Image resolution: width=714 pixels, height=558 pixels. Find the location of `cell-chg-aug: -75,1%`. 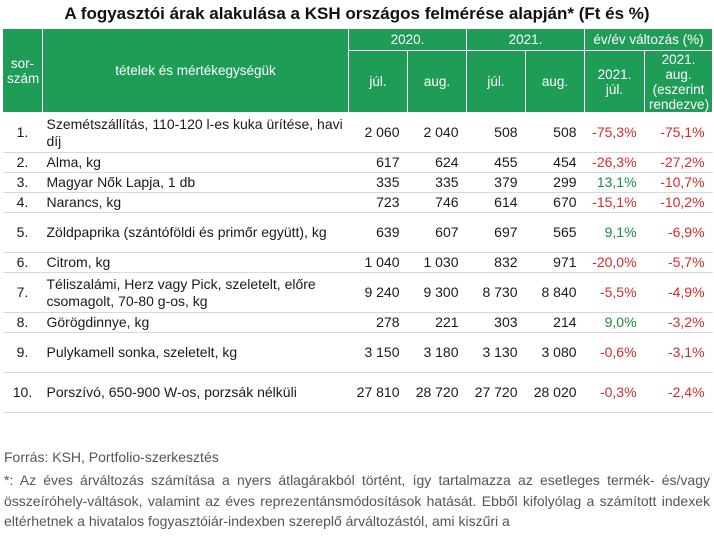

cell-chg-aug: -75,1% is located at coordinates (678, 132).